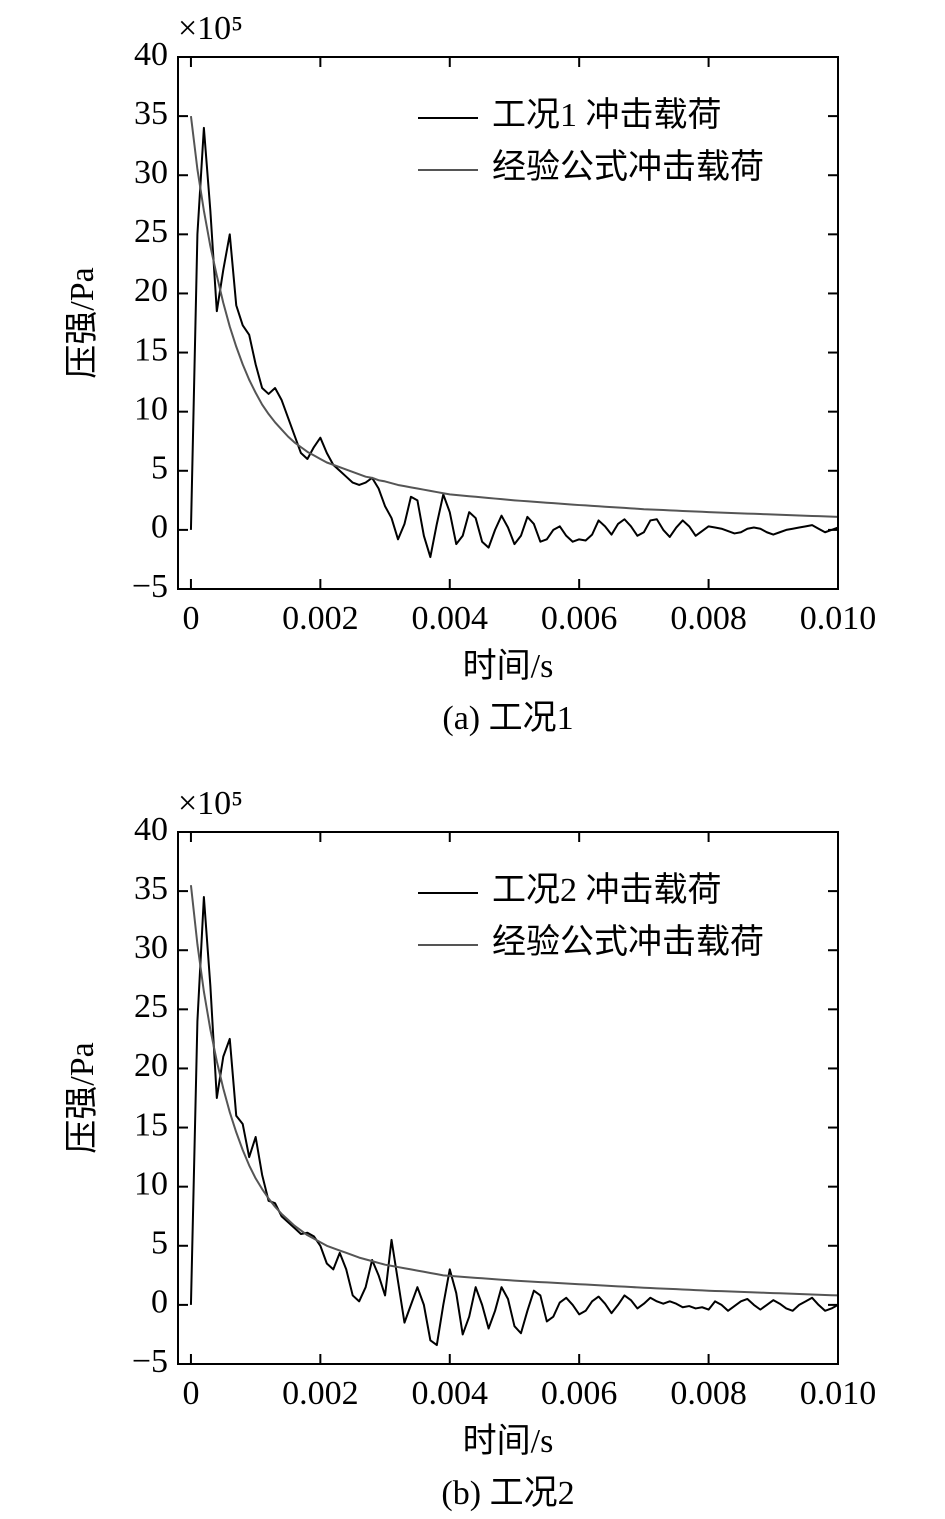  I want to click on legend-label: 工况2 冲击载荷, so click(607, 890).